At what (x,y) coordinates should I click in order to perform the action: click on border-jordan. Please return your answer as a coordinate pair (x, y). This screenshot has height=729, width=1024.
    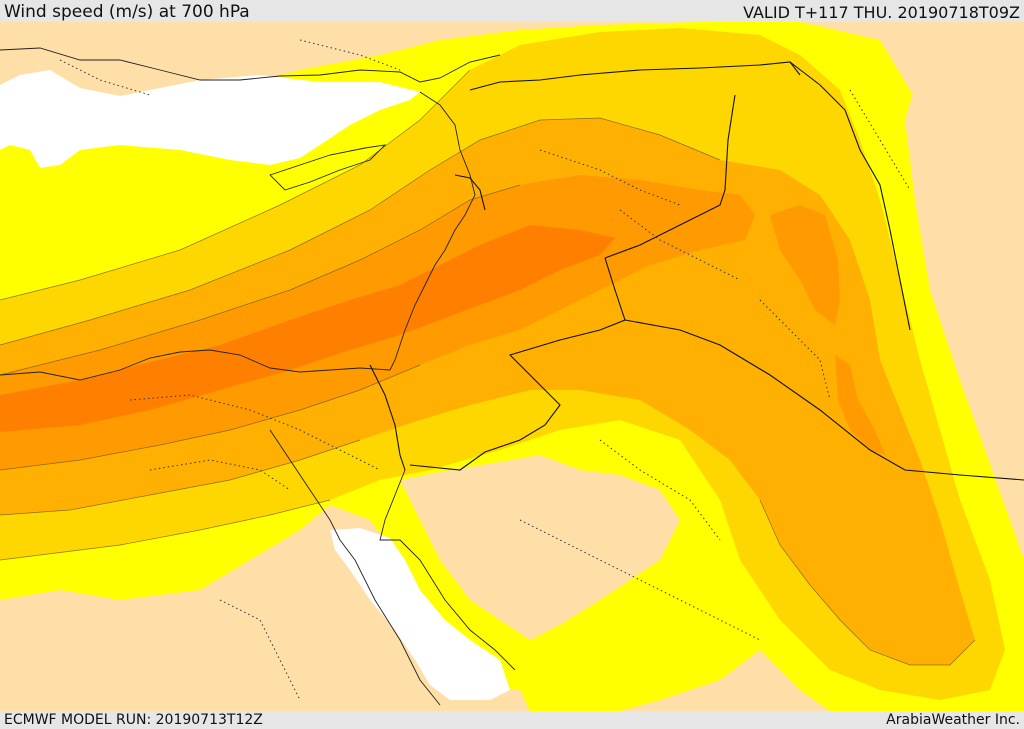
    Looking at the image, I should click on (517, 364).